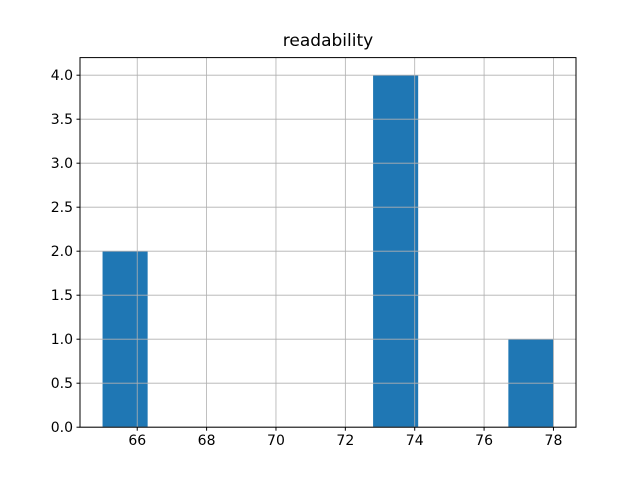 This screenshot has width=640, height=480. I want to click on x-tick-label: 70, so click(276, 441).